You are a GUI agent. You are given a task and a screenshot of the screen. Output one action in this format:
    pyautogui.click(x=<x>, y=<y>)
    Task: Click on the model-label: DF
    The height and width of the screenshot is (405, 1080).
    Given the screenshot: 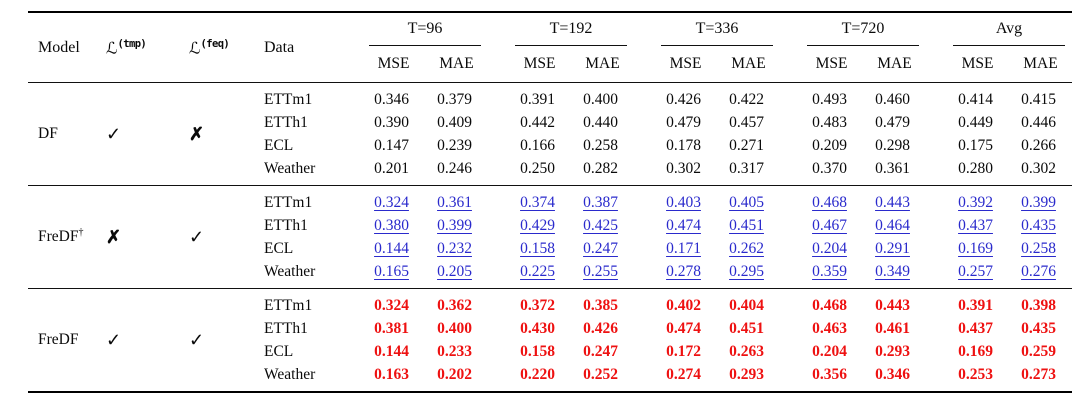 What is the action you would take?
    pyautogui.click(x=48, y=134)
    